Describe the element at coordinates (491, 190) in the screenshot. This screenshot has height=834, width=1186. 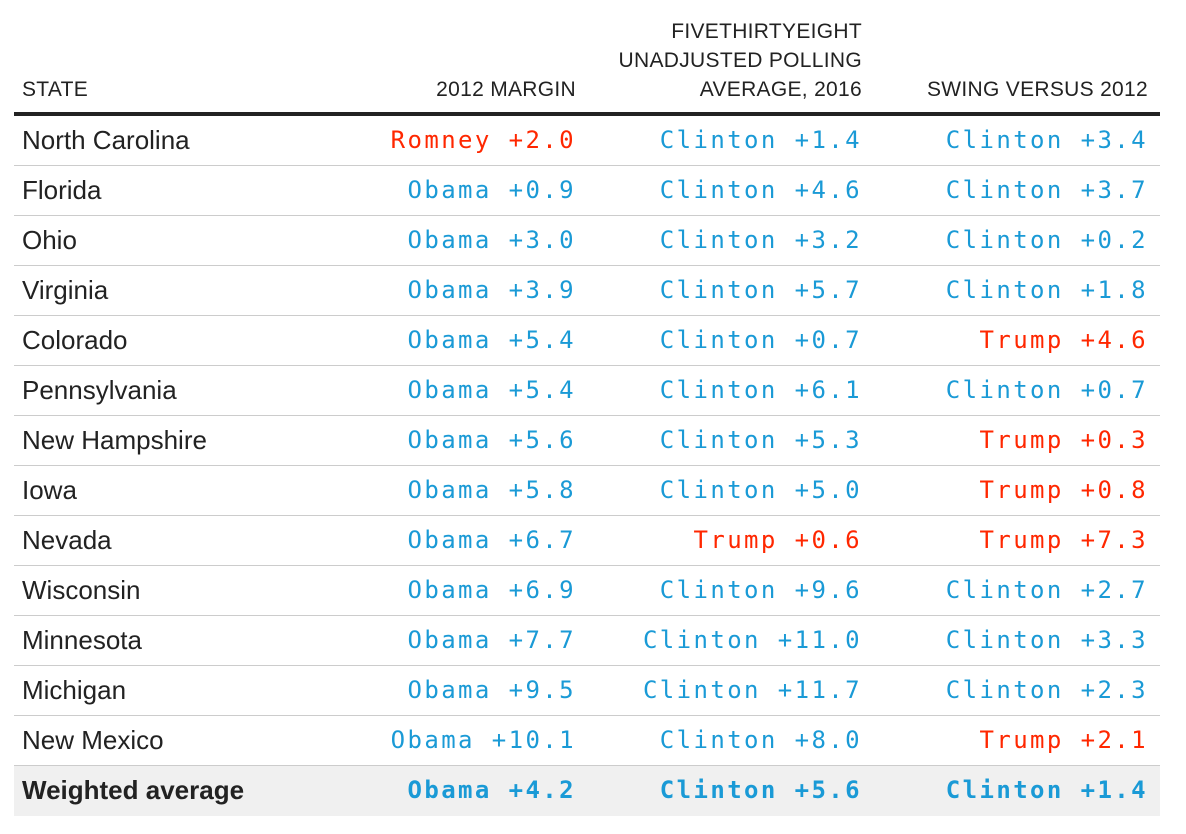
I see `margin-2012-value: Obama +0.9` at that location.